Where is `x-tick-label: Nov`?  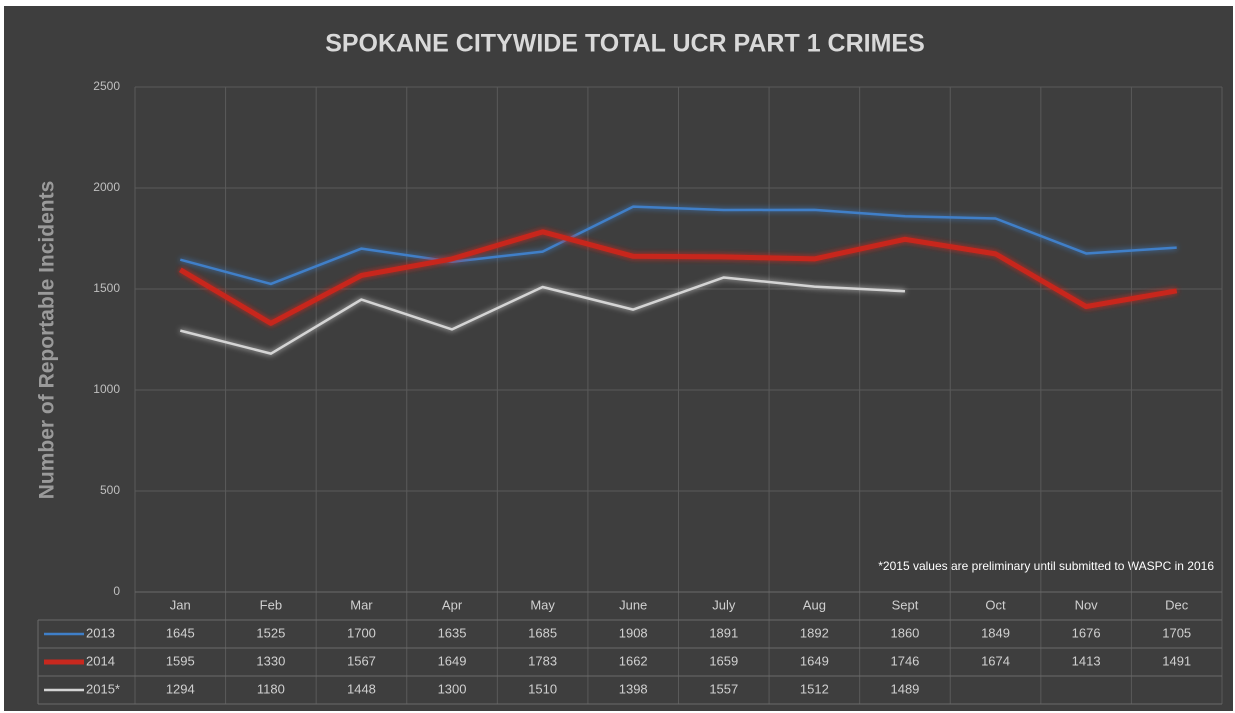 x-tick-label: Nov is located at coordinates (1087, 604).